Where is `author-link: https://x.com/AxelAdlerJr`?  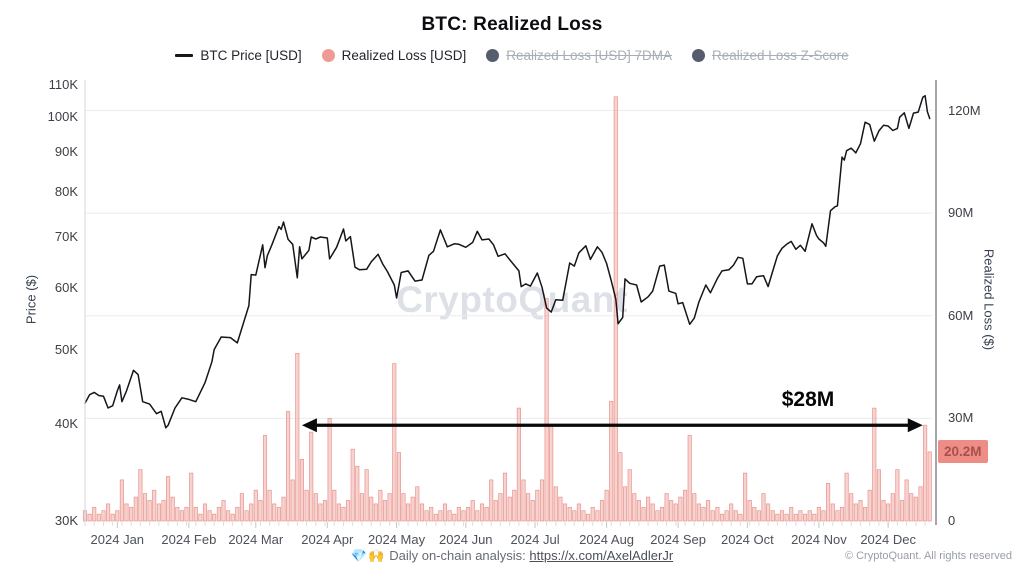
author-link: https://x.com/AxelAdlerJr is located at coordinates (601, 555).